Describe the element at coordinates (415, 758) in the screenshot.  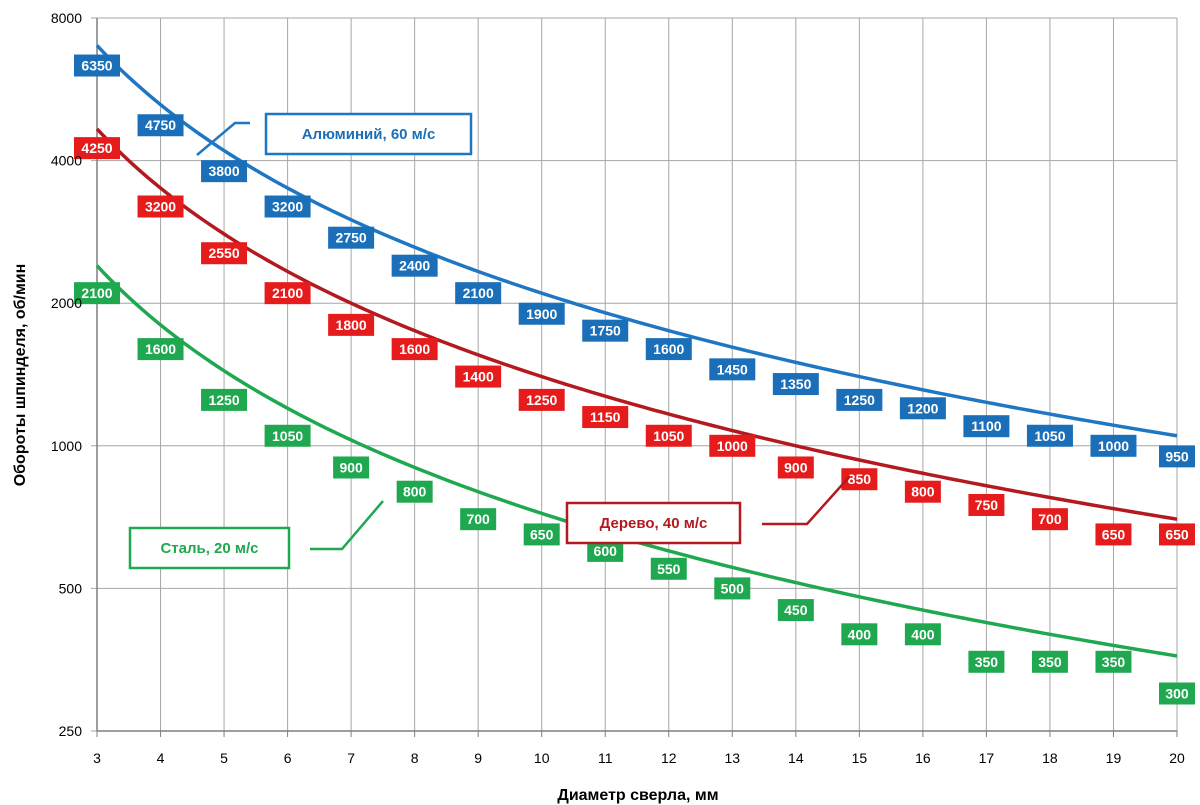
I see `x-tick-label: 8` at that location.